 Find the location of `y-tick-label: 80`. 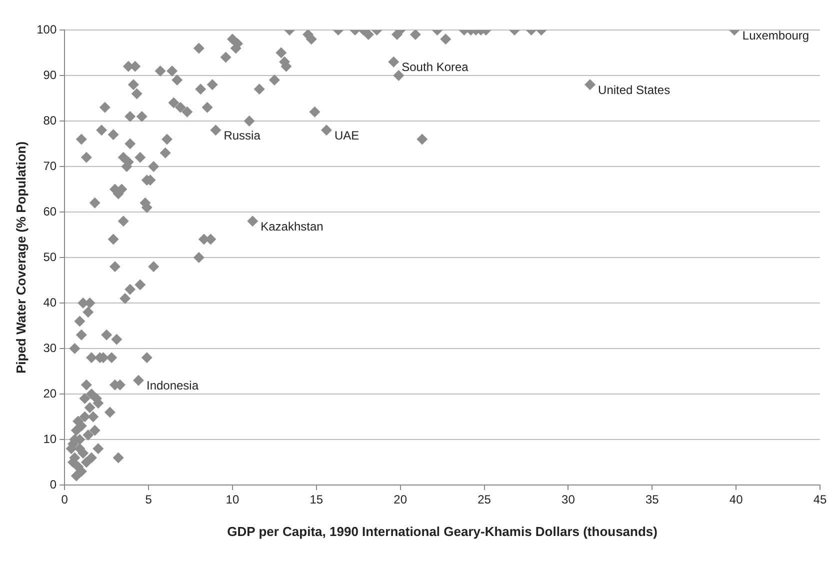

y-tick-label: 80 is located at coordinates (50, 120).